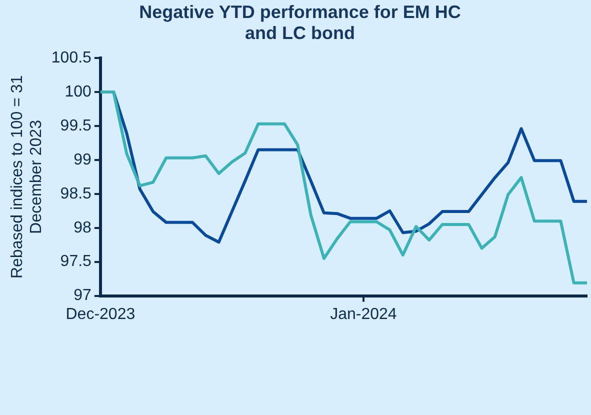 This screenshot has width=591, height=415. What do you see at coordinates (27, 177) in the screenshot?
I see `y-axis-title: Rebased indices to 100 = 31 December 2023` at bounding box center [27, 177].